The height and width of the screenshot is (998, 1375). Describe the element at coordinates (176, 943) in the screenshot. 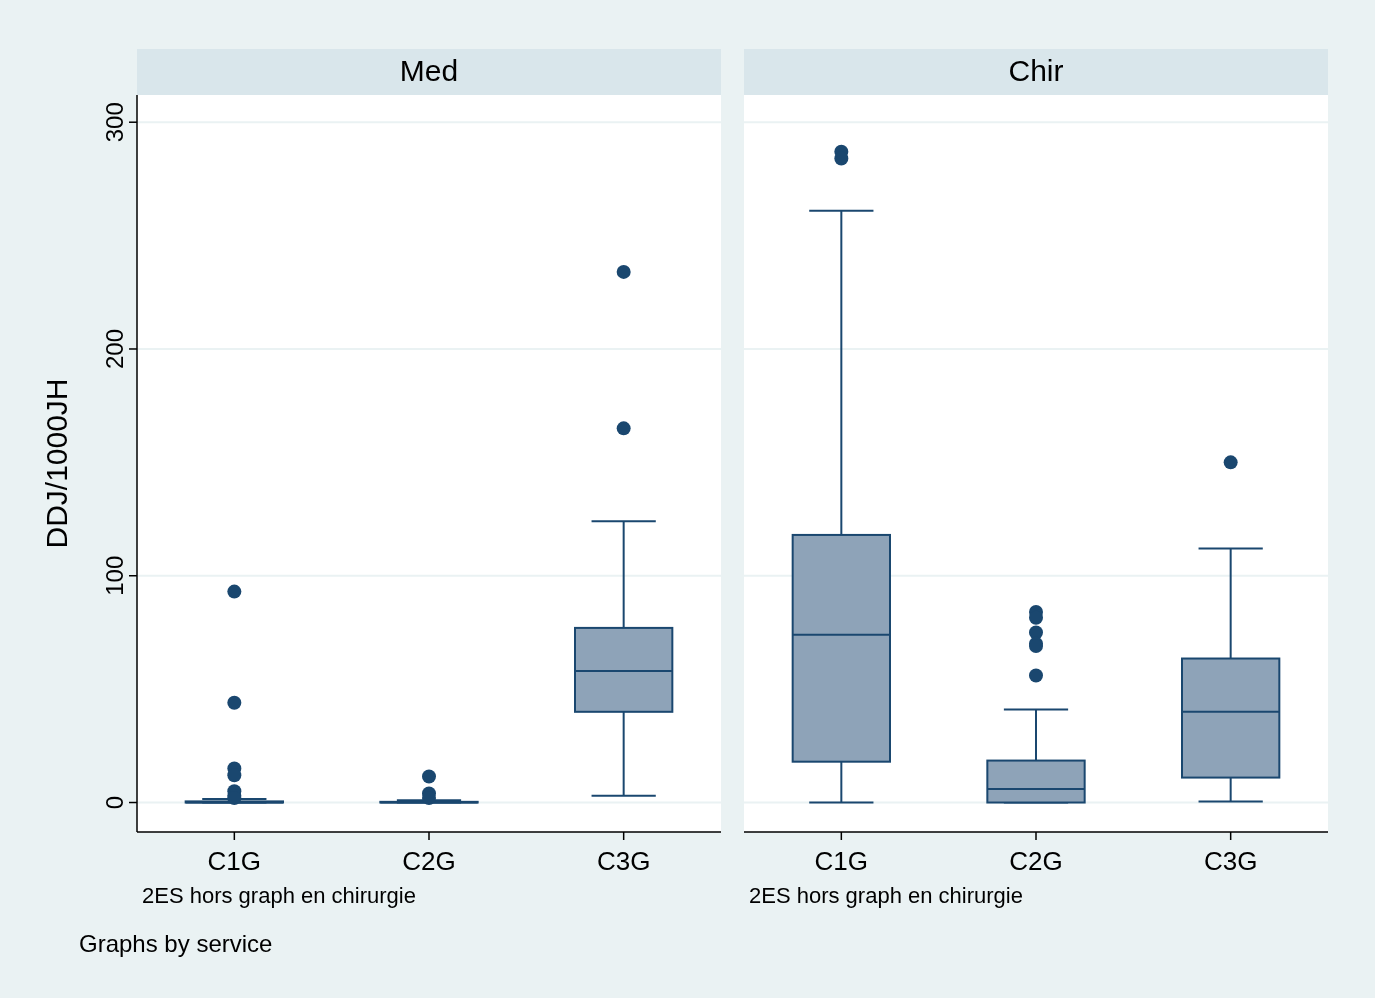

I see `text: Graphs by service` at that location.